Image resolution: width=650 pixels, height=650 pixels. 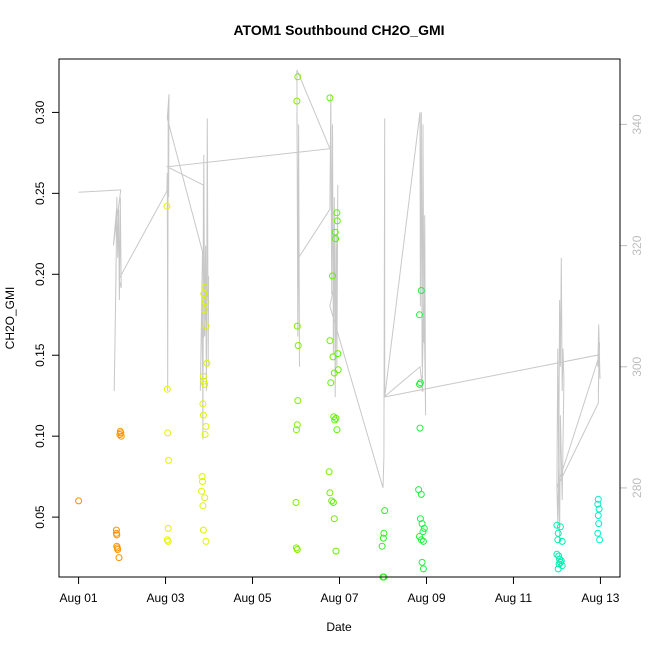 I want to click on x-axis-label: Date, so click(x=339, y=627).